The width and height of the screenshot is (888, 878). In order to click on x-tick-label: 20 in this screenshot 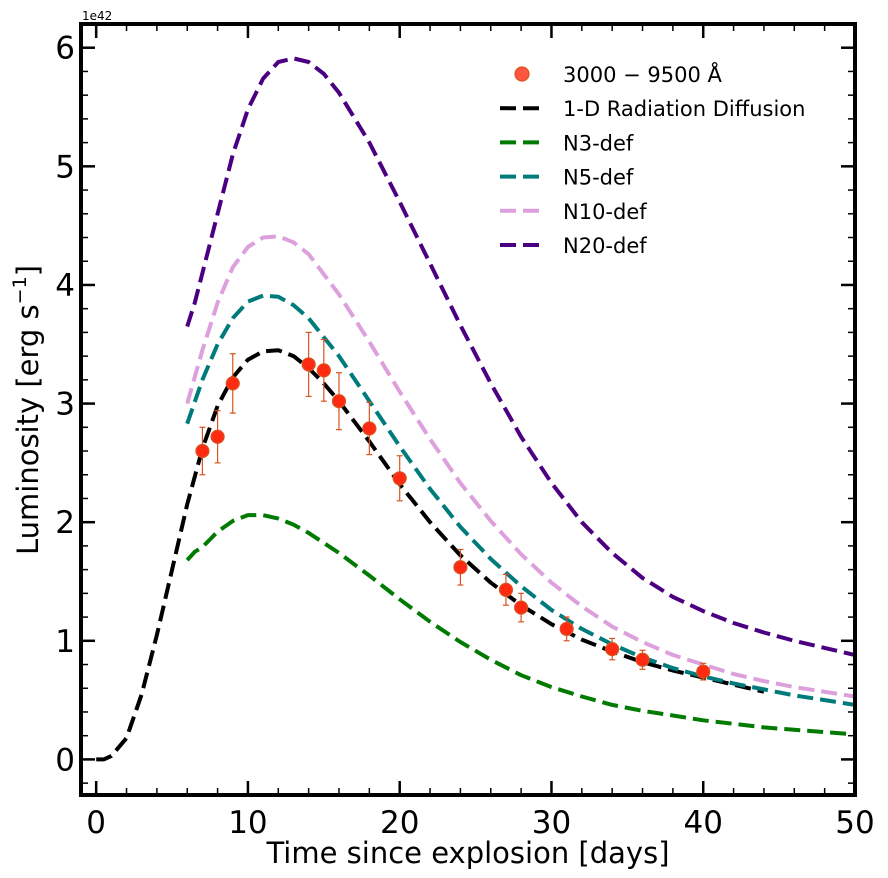, I will do `click(399, 823)`.